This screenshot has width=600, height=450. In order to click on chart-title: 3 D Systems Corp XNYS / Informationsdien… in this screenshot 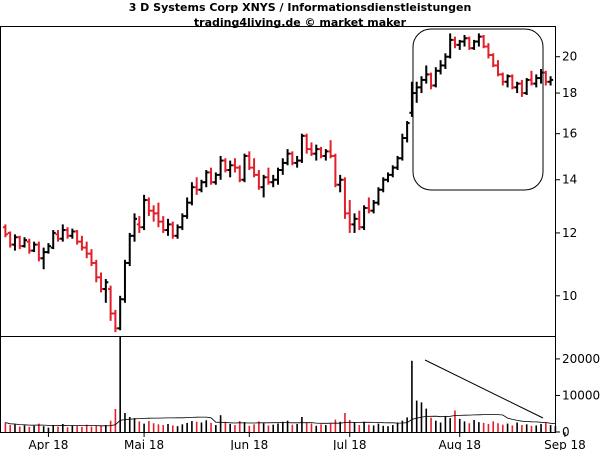, I will do `click(300, 7)`.